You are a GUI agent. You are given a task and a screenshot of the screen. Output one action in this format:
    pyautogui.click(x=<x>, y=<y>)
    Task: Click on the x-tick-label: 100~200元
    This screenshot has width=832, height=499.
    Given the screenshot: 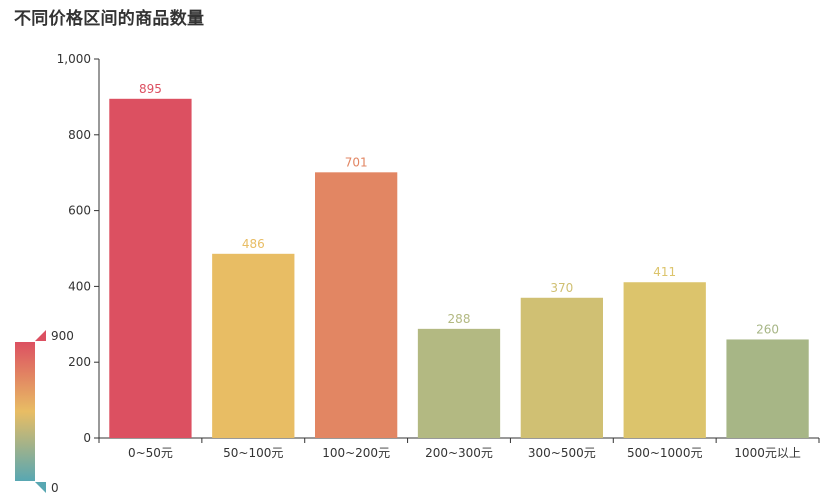 What is the action you would take?
    pyautogui.click(x=356, y=453)
    